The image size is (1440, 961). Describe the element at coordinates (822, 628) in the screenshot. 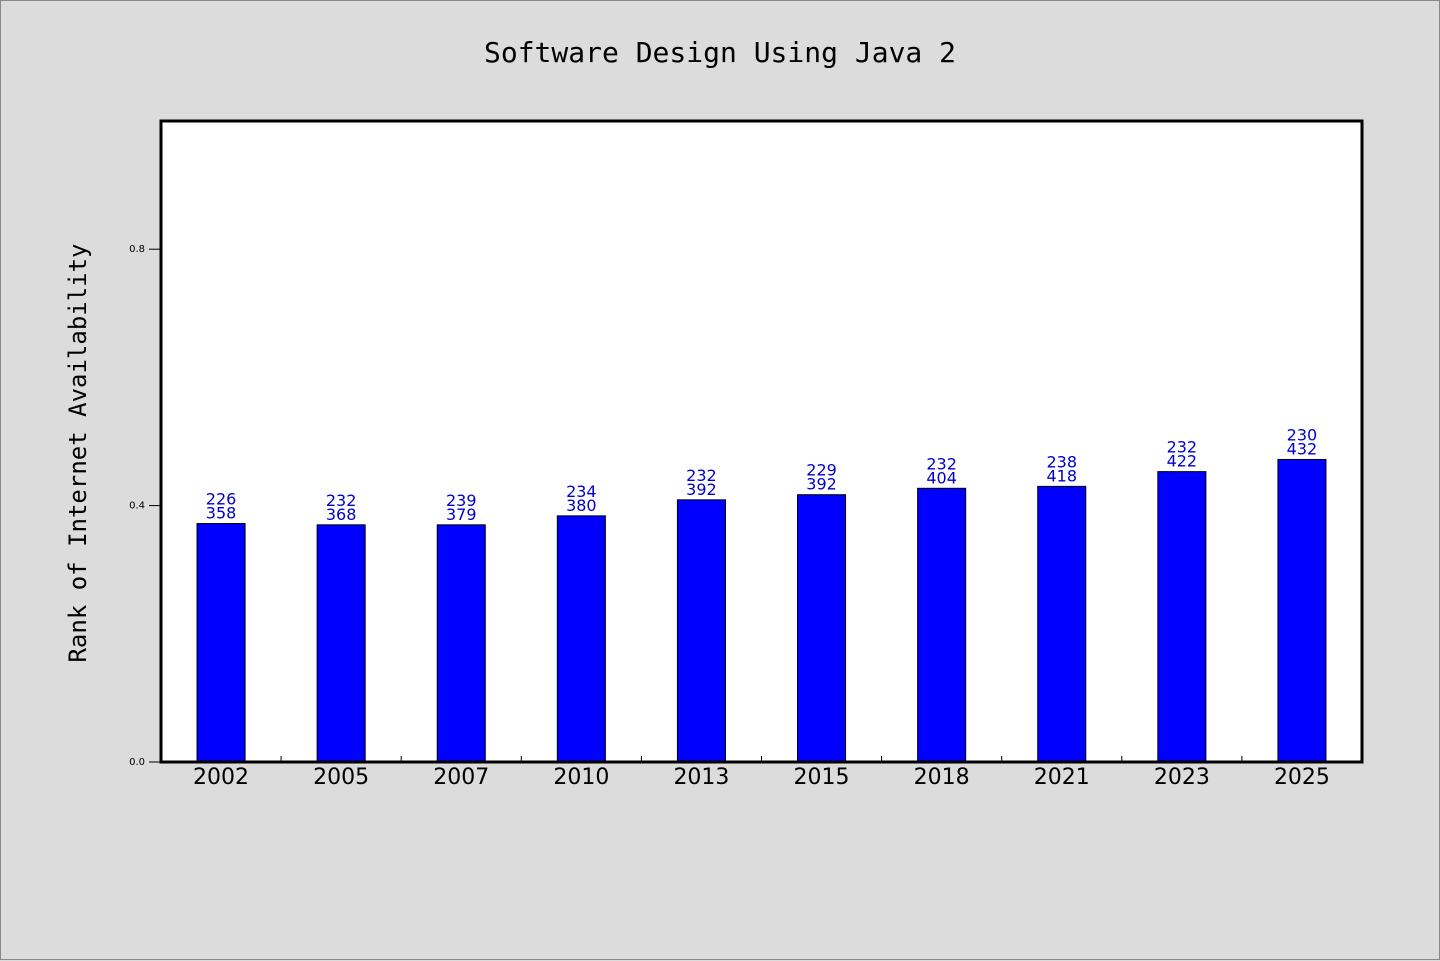

I see `bar-2015` at that location.